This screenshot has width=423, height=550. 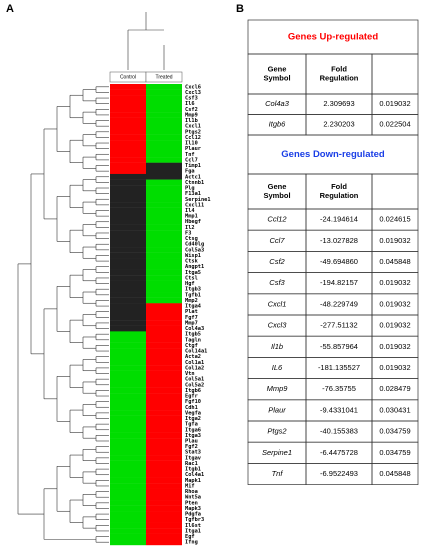 I want to click on gene-label: Cxcl11, so click(x=194, y=205).